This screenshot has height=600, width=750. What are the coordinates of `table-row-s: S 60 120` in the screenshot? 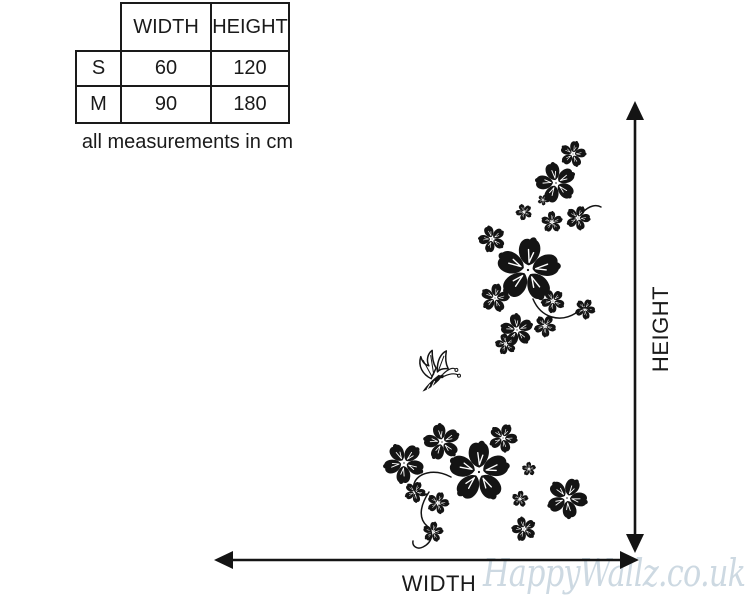 It's located at (182, 68).